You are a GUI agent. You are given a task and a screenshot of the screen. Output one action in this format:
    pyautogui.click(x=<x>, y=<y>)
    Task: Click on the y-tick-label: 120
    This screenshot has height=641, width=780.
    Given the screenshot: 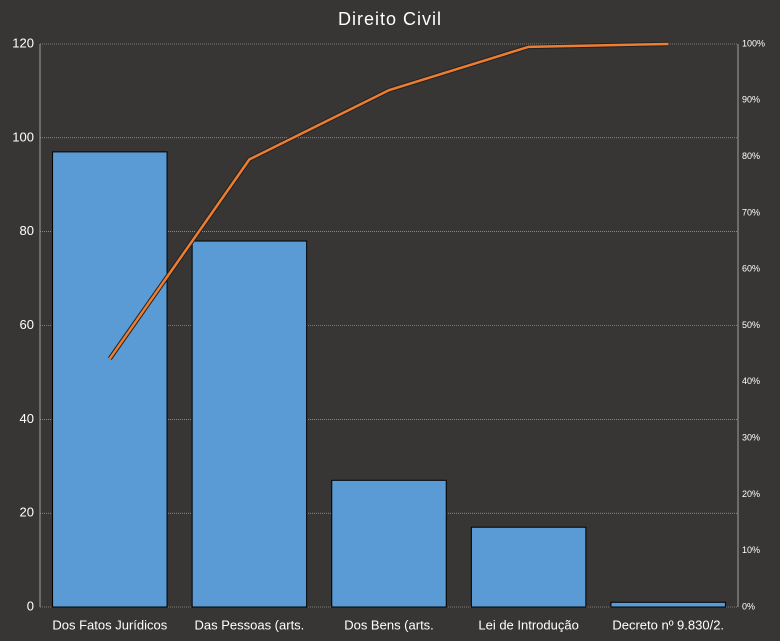 What is the action you would take?
    pyautogui.click(x=23, y=42)
    